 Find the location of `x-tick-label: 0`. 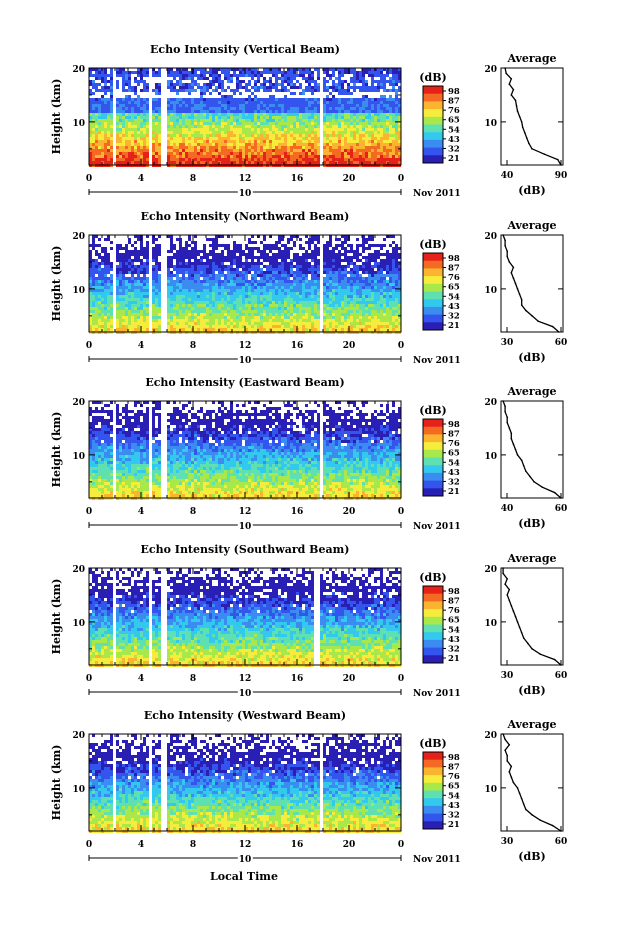

x-tick-label: 0 is located at coordinates (401, 179).